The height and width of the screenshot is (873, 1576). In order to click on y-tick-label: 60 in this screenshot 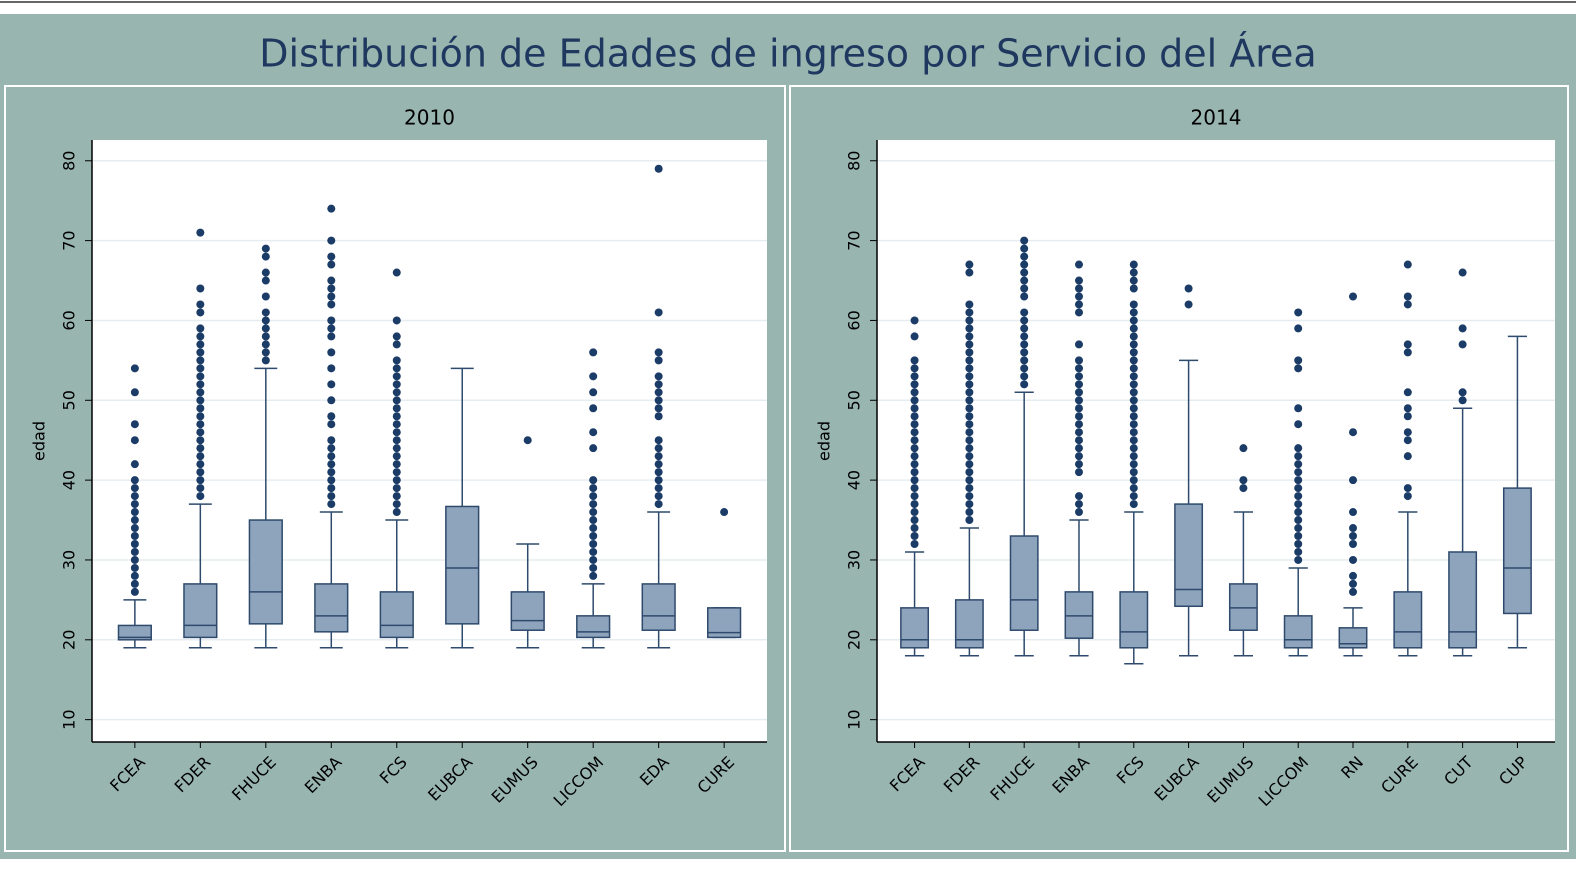, I will do `click(854, 320)`.